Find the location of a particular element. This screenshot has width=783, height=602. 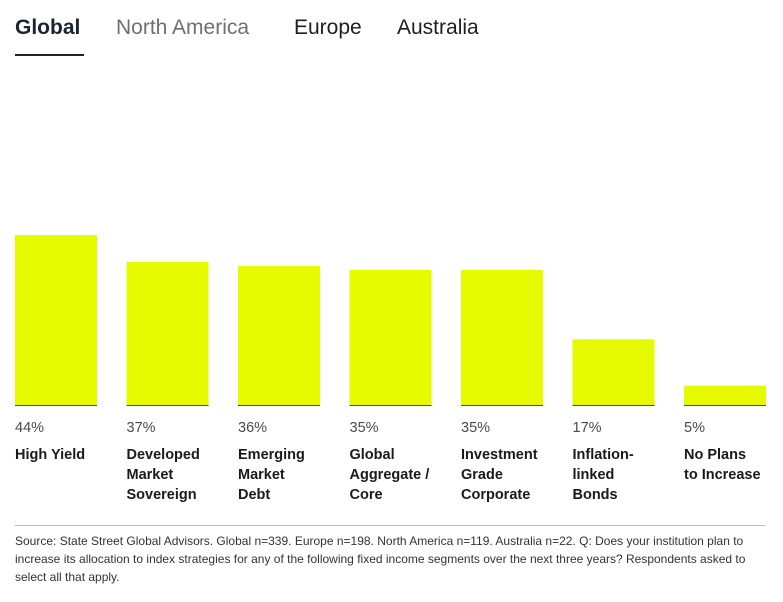

tab-global: Global is located at coordinates (48, 27).